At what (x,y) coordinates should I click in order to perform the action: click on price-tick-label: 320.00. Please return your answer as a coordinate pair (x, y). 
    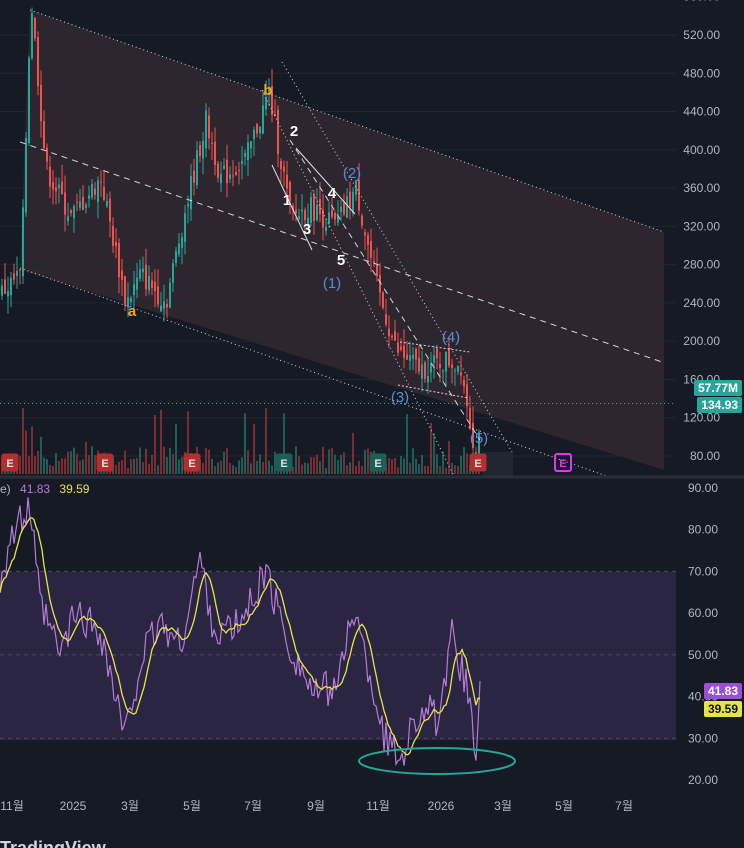
    Looking at the image, I should click on (701, 226).